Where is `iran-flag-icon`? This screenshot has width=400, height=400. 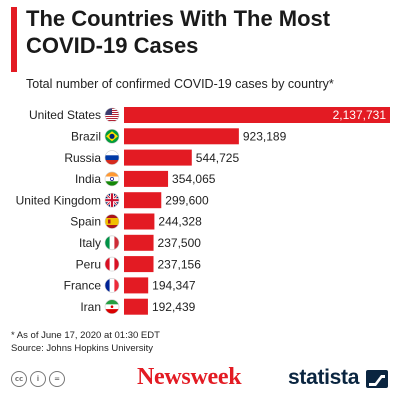
iran-flag-icon is located at coordinates (112, 306).